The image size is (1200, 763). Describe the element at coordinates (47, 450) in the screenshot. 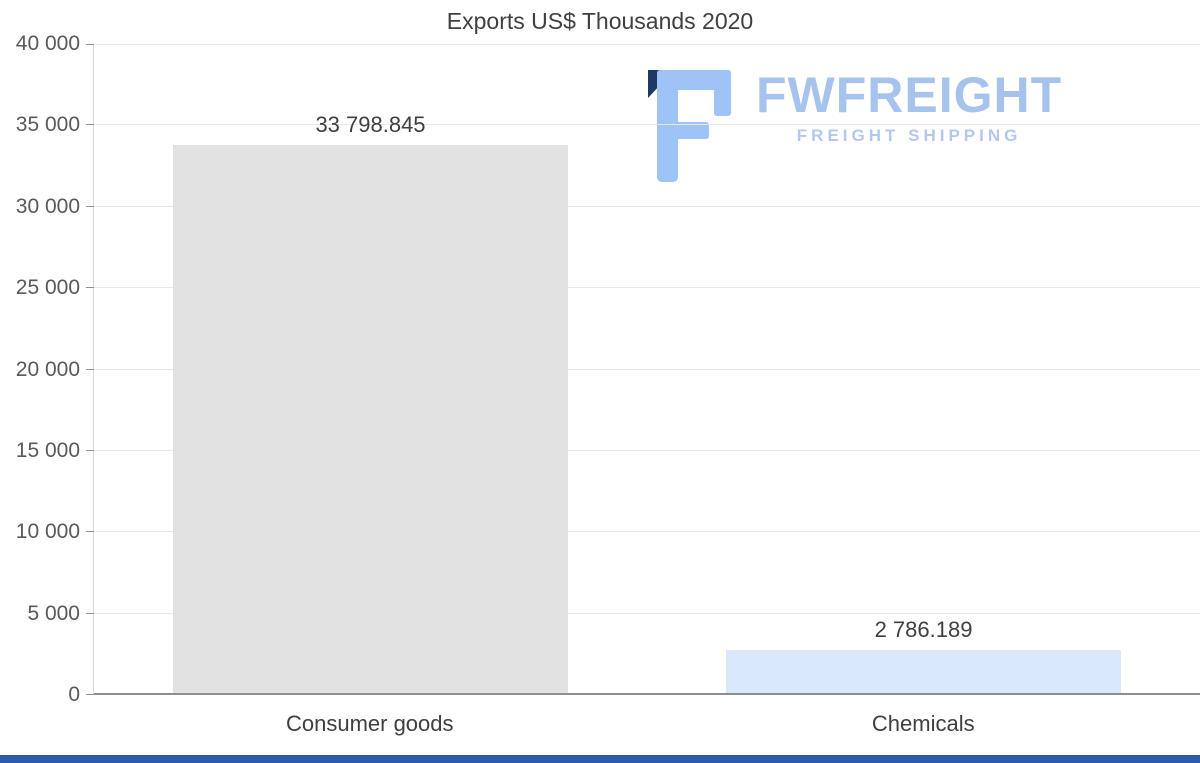

I see `y-axis-label: 15 000` at that location.